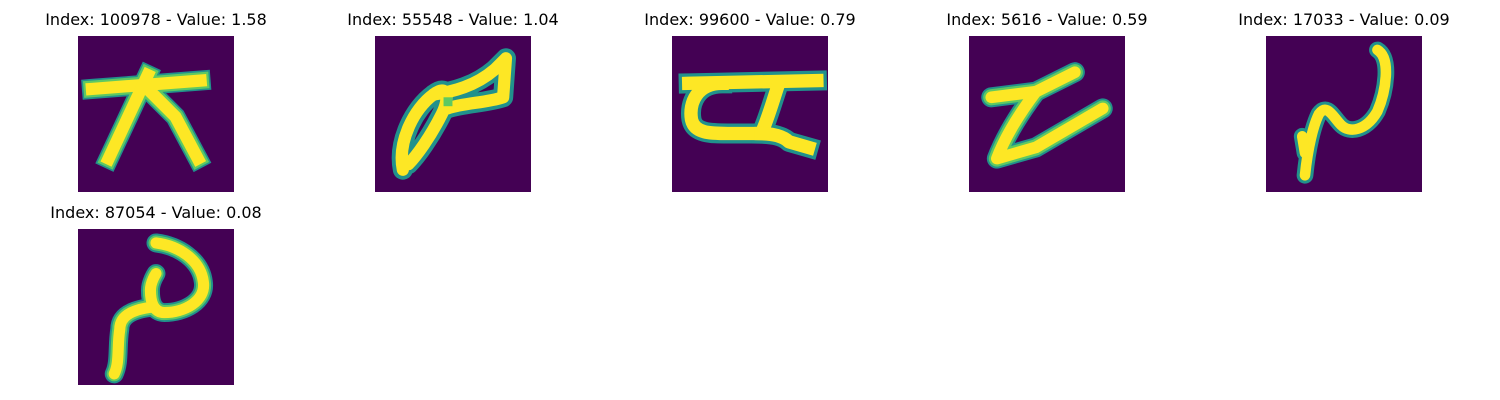 The width and height of the screenshot is (1500, 400). I want to click on image-panel-2: Index: 55548 - Value: 1.04, so click(453, 96).